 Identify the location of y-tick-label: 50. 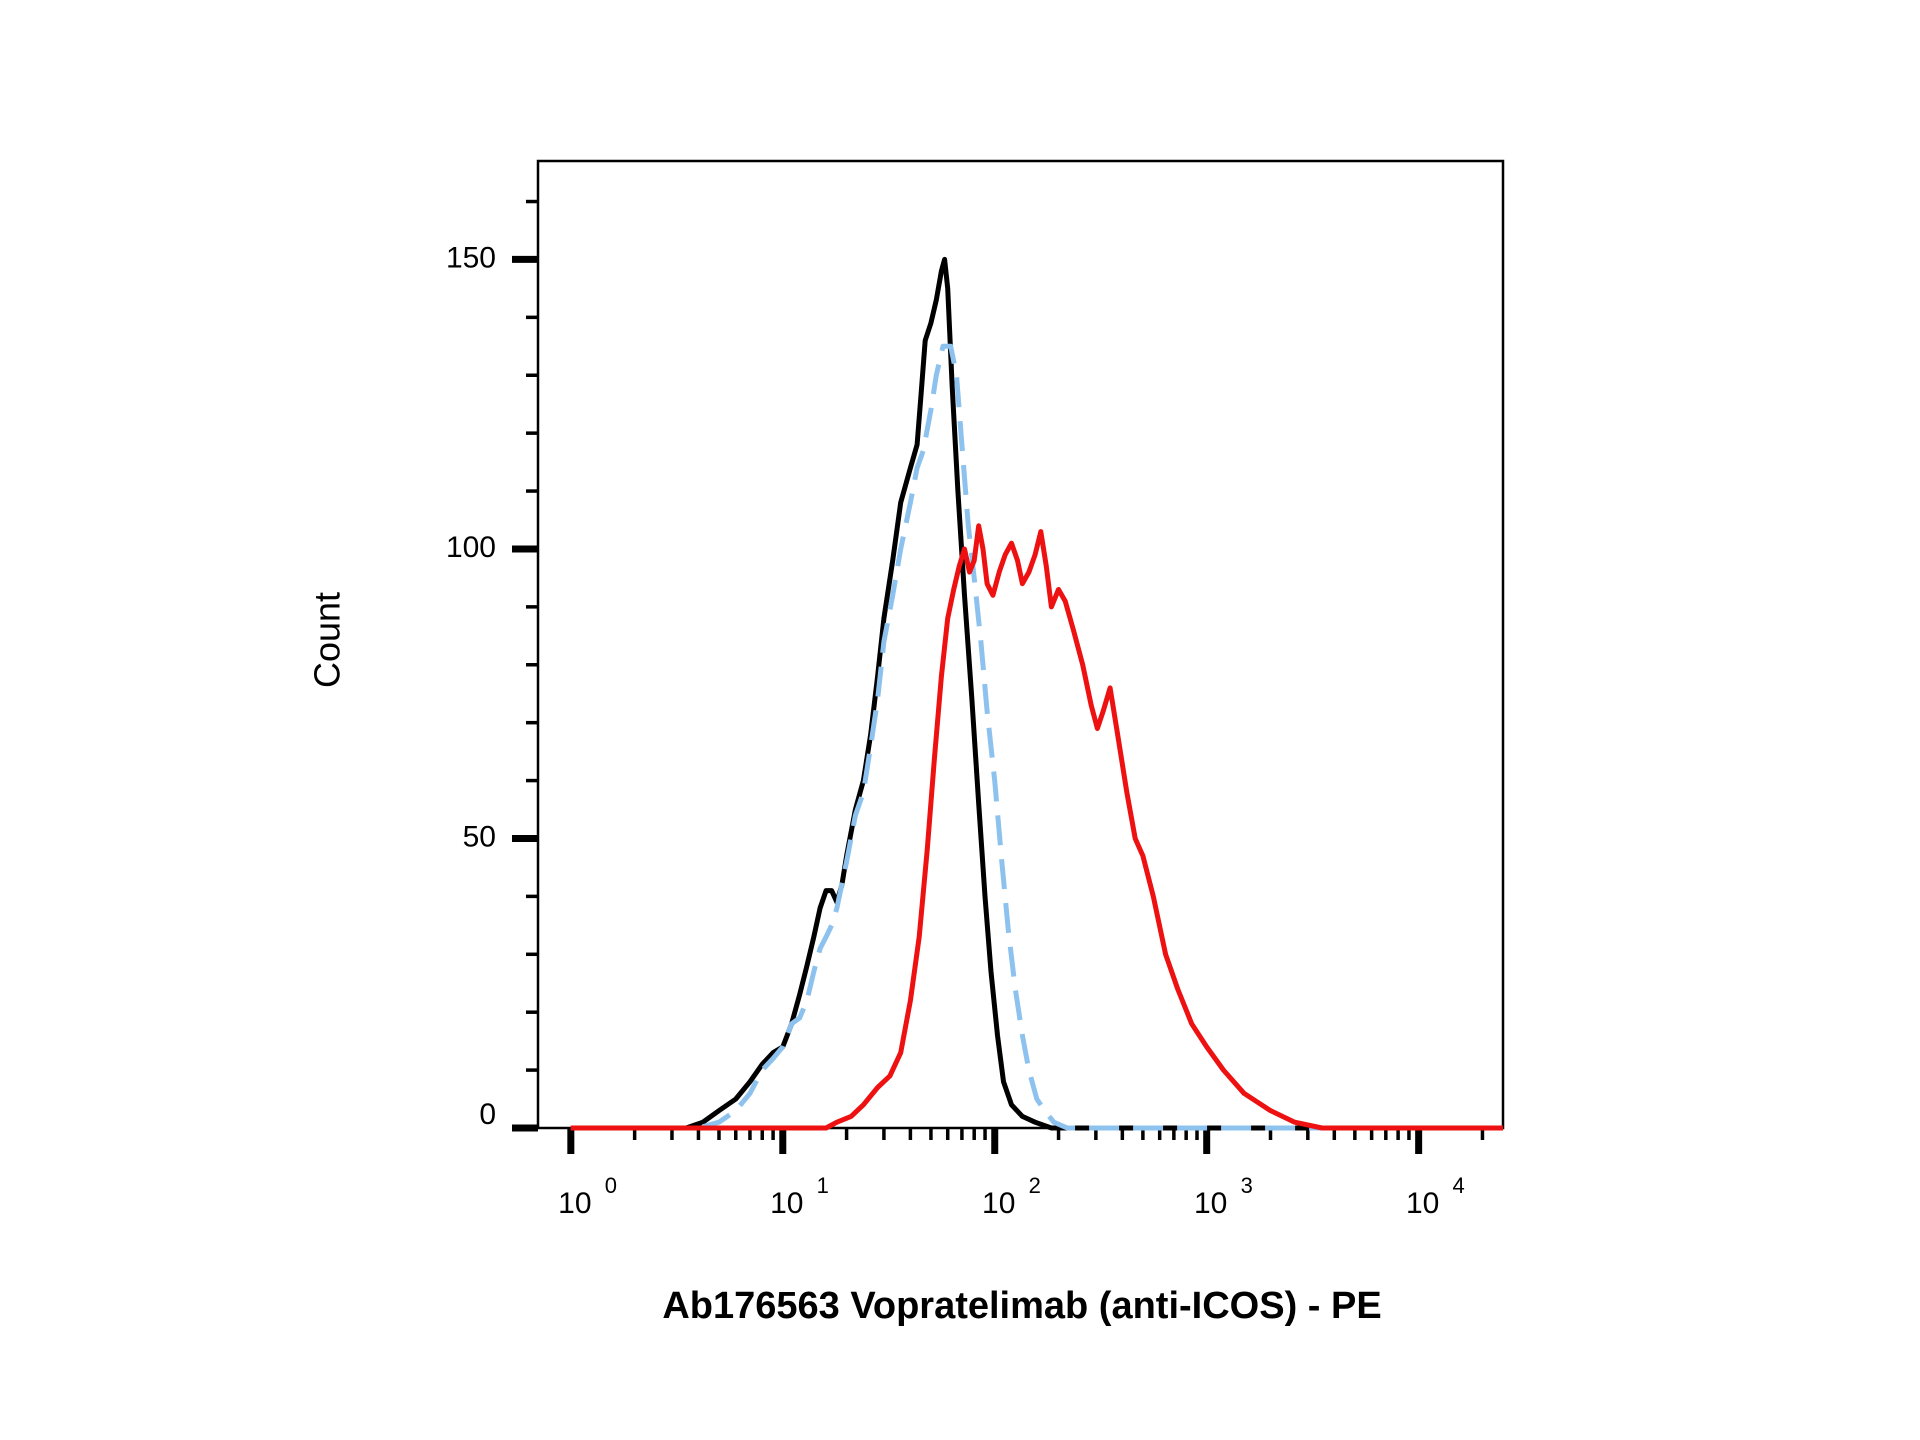
(479, 836).